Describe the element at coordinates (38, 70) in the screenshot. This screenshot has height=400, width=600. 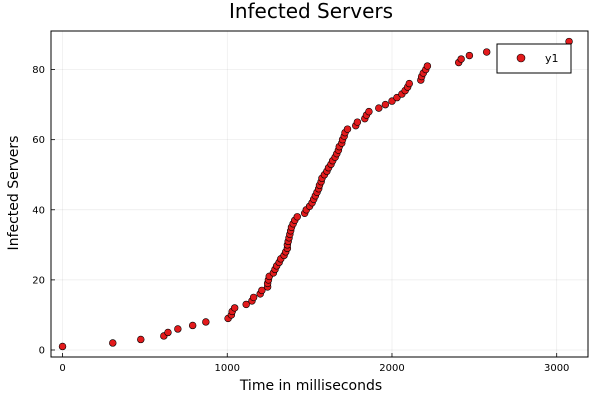
I see `y-tick-label: 80` at that location.